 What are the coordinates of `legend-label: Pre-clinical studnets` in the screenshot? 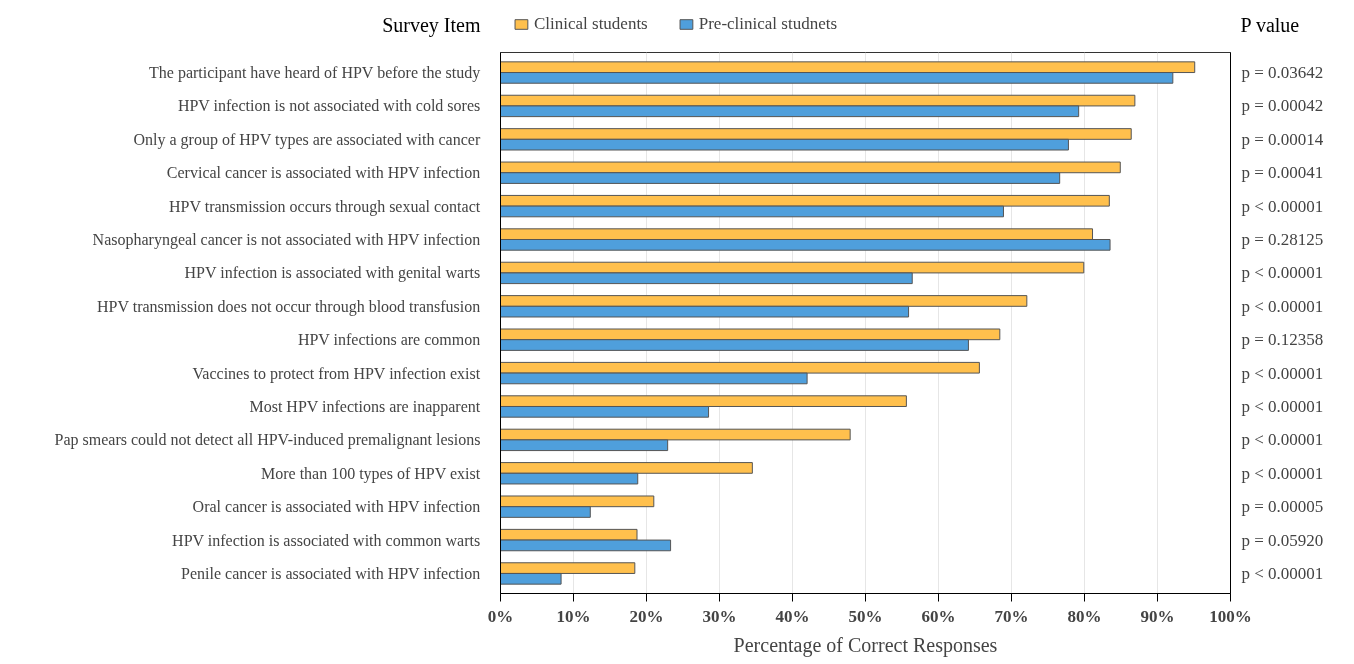 It's located at (768, 24).